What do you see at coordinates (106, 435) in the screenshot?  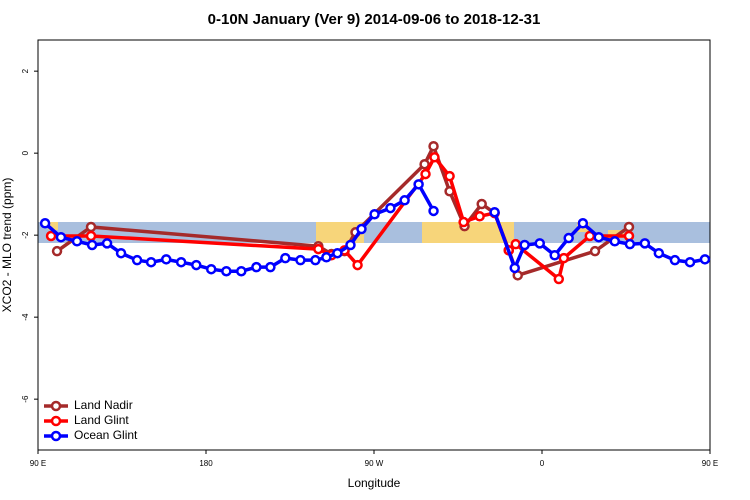 I see `legend-label: Ocean Glint` at bounding box center [106, 435].